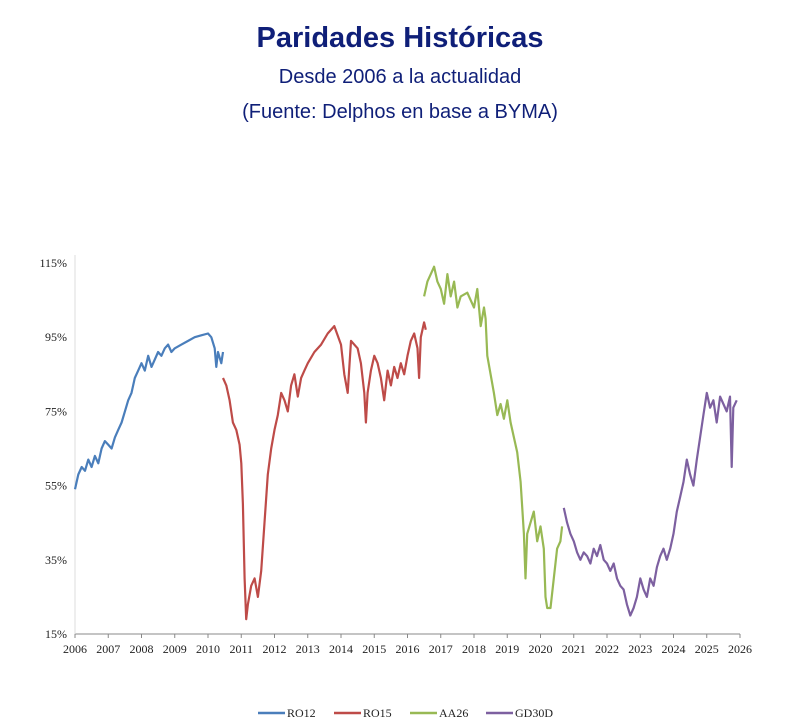 This screenshot has height=725, width=800. Describe the element at coordinates (650, 504) in the screenshot. I see `series-line-gd30d` at that location.